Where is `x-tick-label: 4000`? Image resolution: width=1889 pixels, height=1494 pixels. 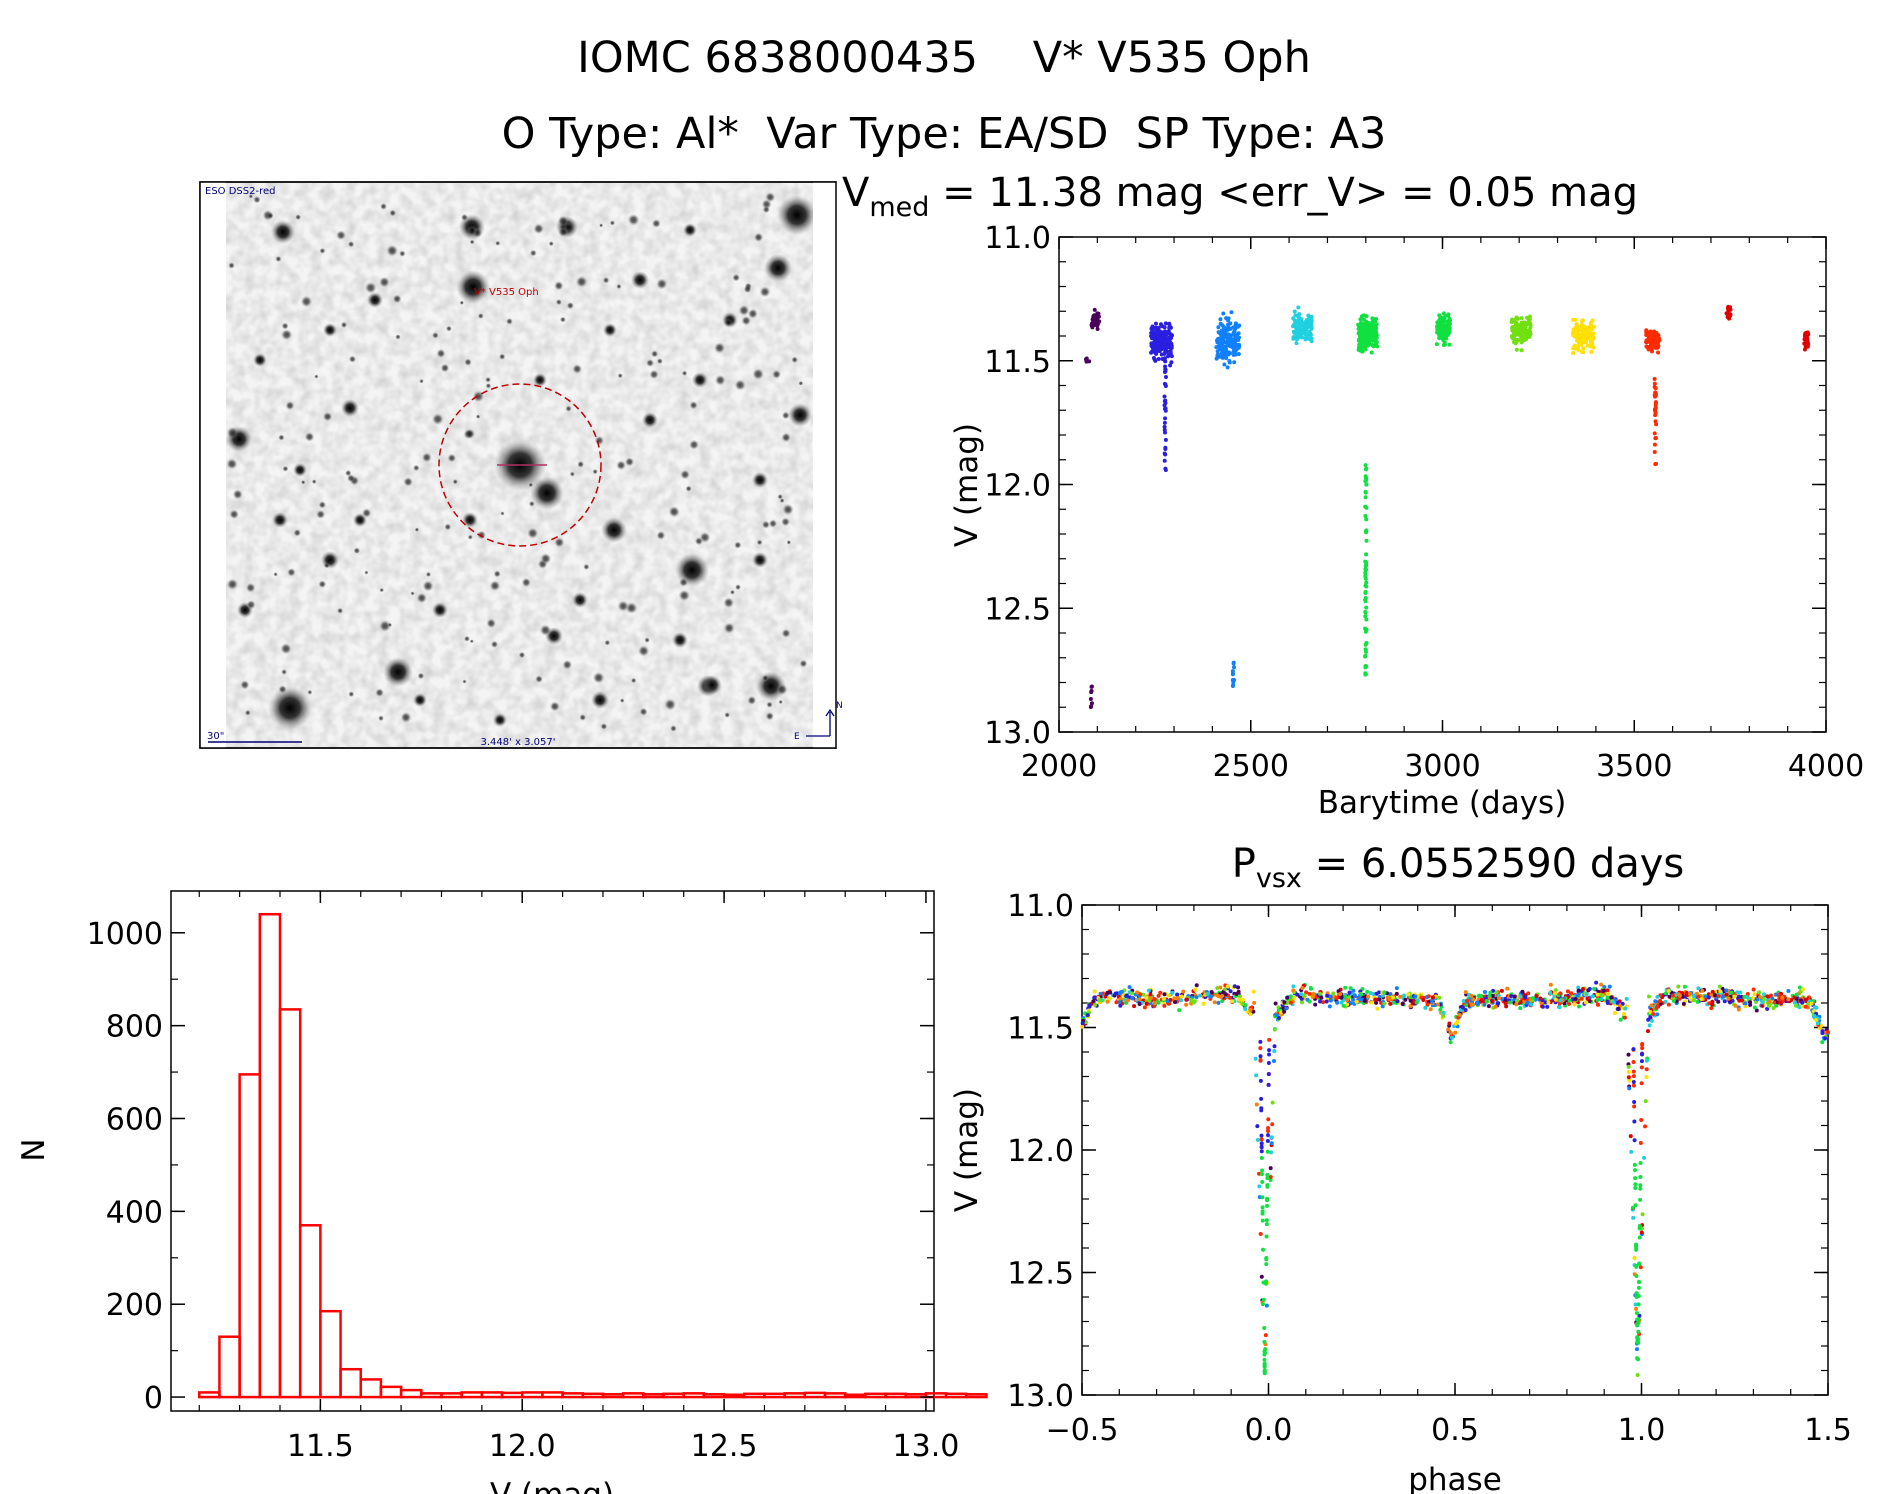
x-tick-label: 4000 is located at coordinates (1826, 766).